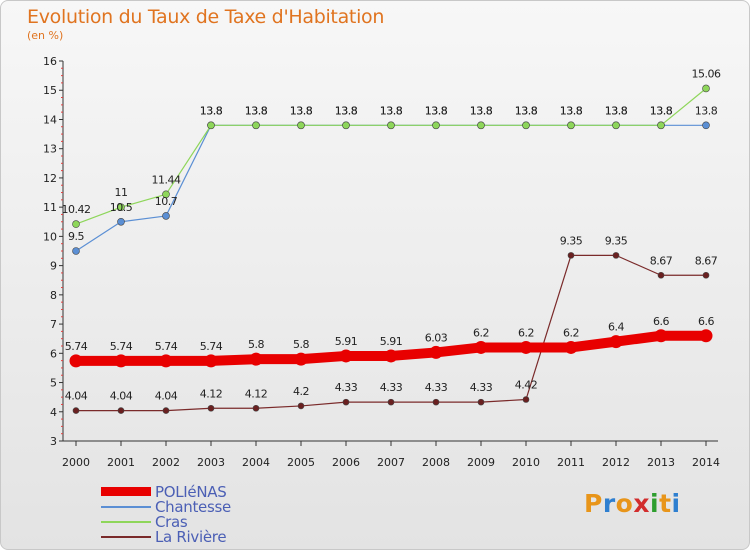 Image resolution: width=750 pixels, height=550 pixels. What do you see at coordinates (53, 412) in the screenshot?
I see `y-tick-label: 4` at bounding box center [53, 412].